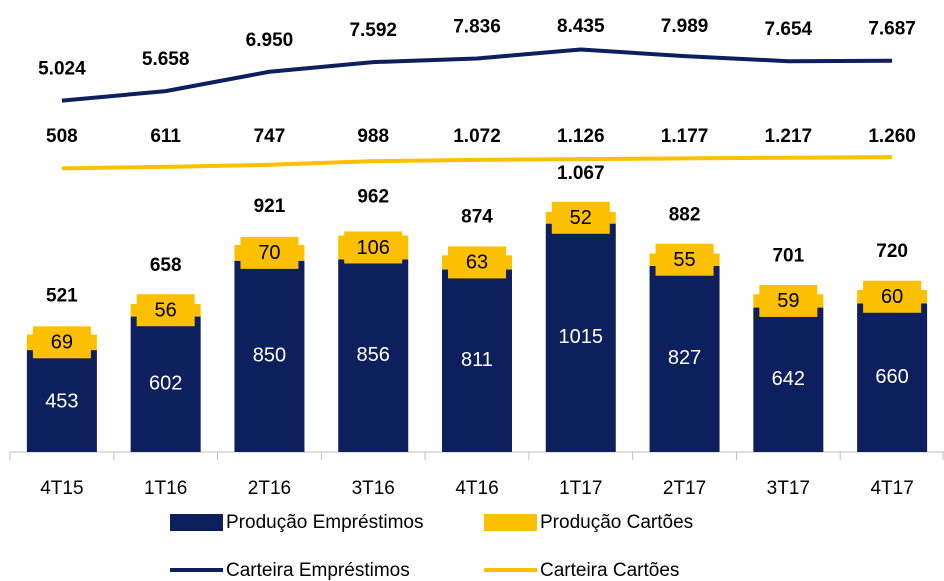 This screenshot has height=581, width=944. I want to click on x-tick-label: 2T16, so click(269, 488).